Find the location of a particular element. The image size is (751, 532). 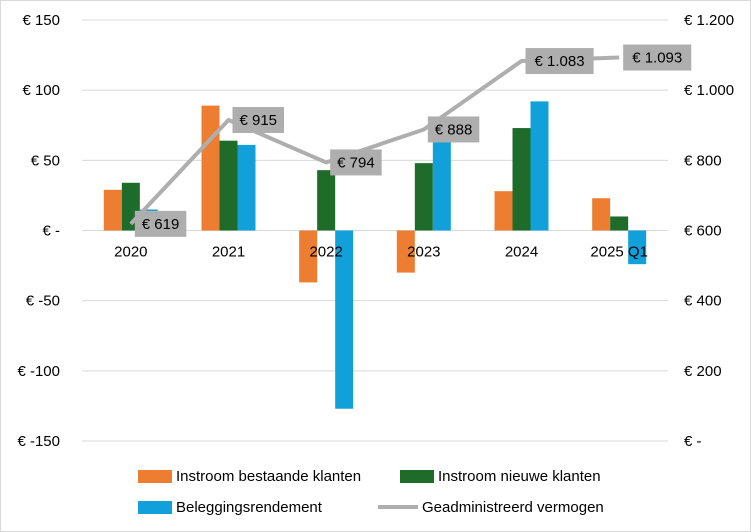

left-tick-label: € - is located at coordinates (51, 231).